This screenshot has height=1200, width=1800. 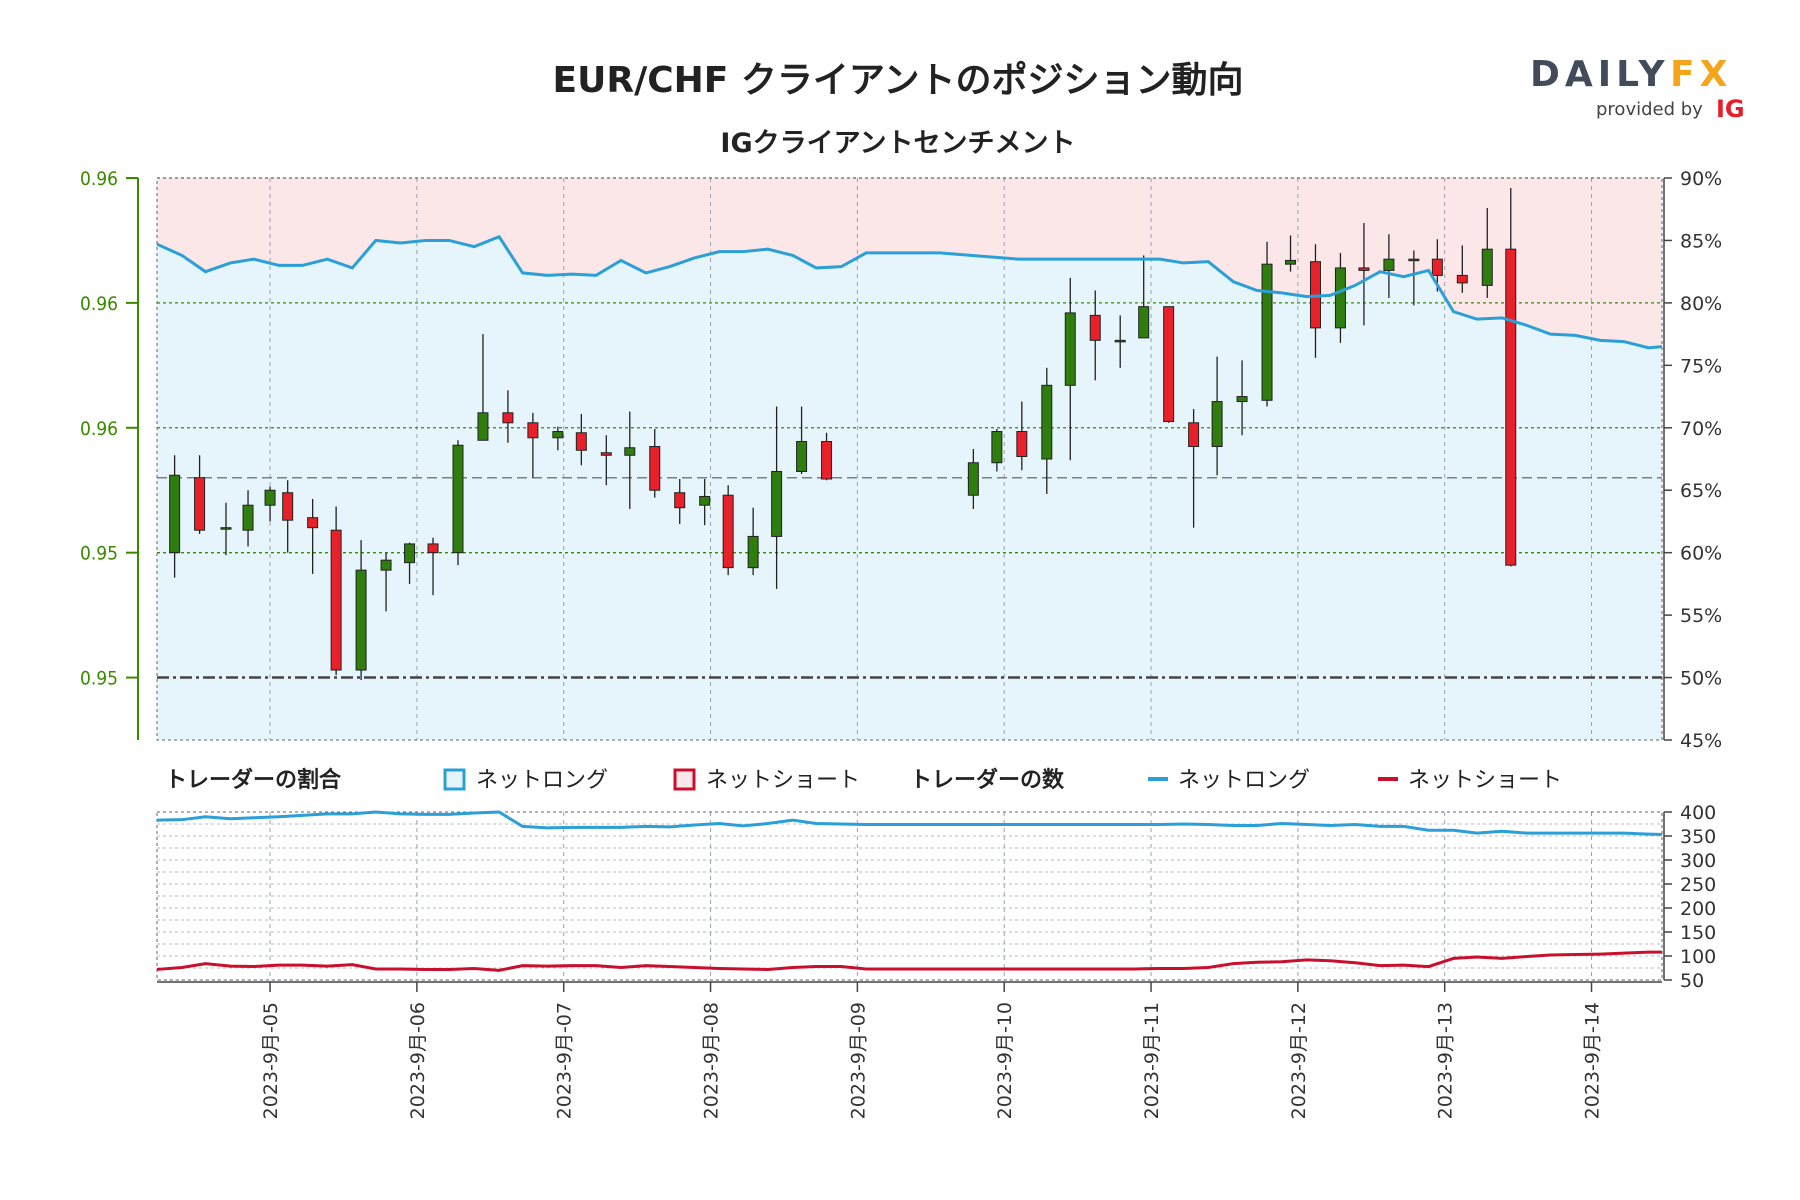 I want to click on legend-ratio-short-swatch, so click(x=684, y=779).